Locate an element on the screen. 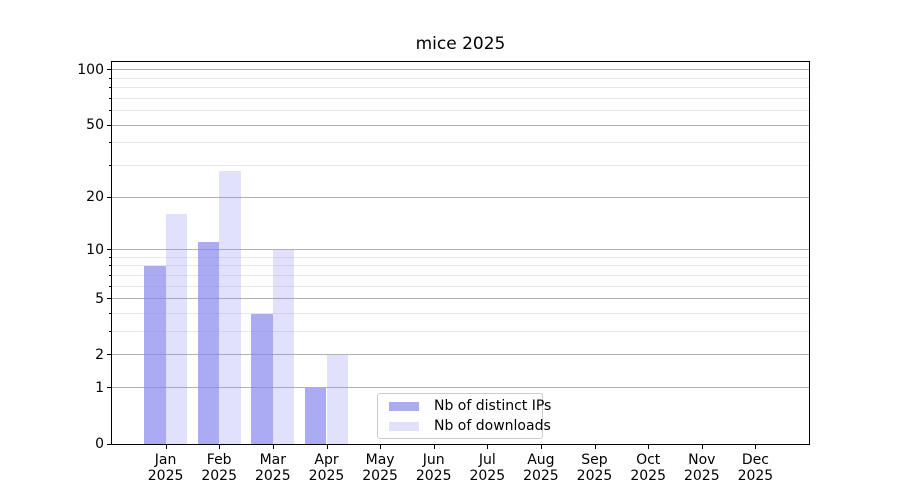 This screenshot has width=900, height=500. y-tick-label: 5 is located at coordinates (99, 298).